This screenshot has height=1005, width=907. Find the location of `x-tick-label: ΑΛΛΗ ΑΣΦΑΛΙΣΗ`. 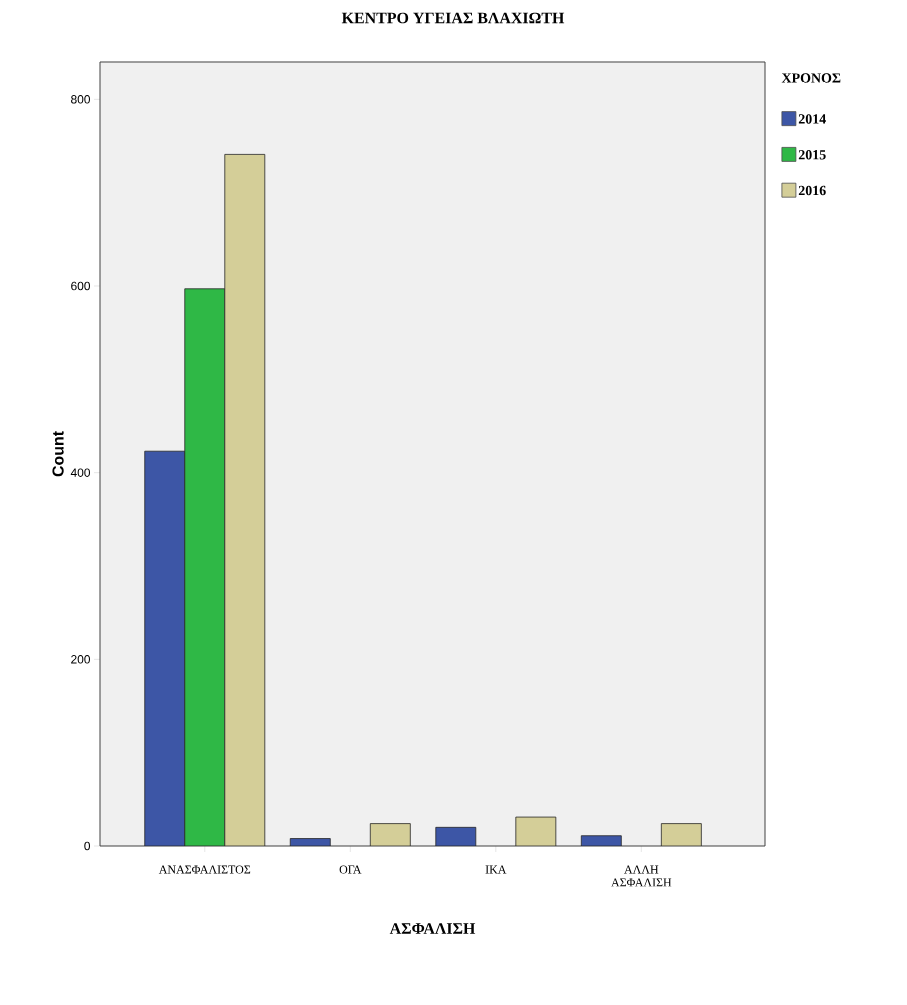

x-tick-label: ΑΛΛΗ ΑΣΦΑΛΙΣΗ is located at coordinates (641, 876).